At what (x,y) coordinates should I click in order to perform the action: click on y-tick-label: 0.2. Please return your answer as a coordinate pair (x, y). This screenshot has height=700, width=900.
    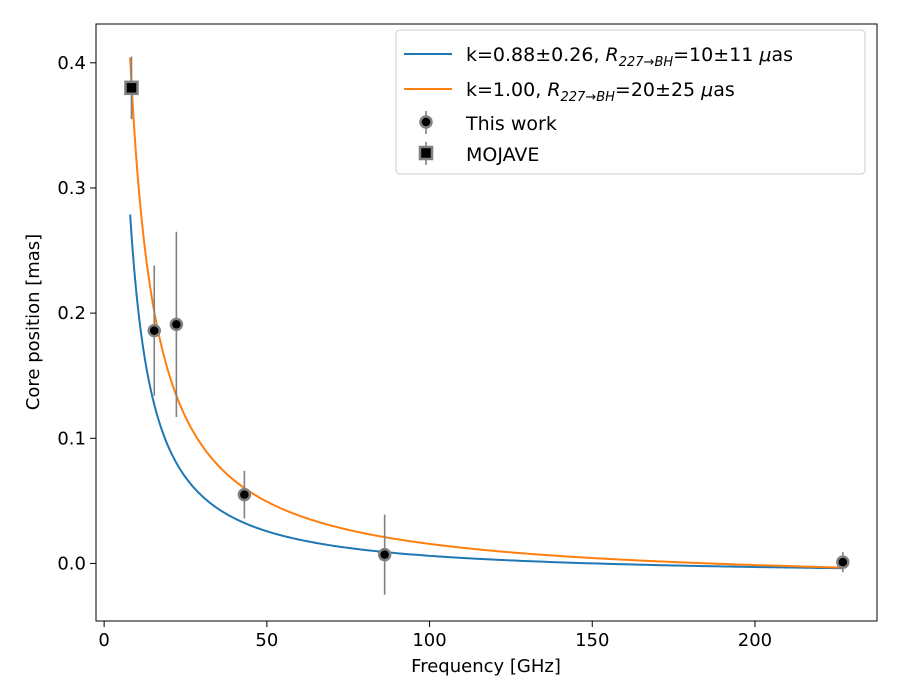
    Looking at the image, I should click on (71, 313).